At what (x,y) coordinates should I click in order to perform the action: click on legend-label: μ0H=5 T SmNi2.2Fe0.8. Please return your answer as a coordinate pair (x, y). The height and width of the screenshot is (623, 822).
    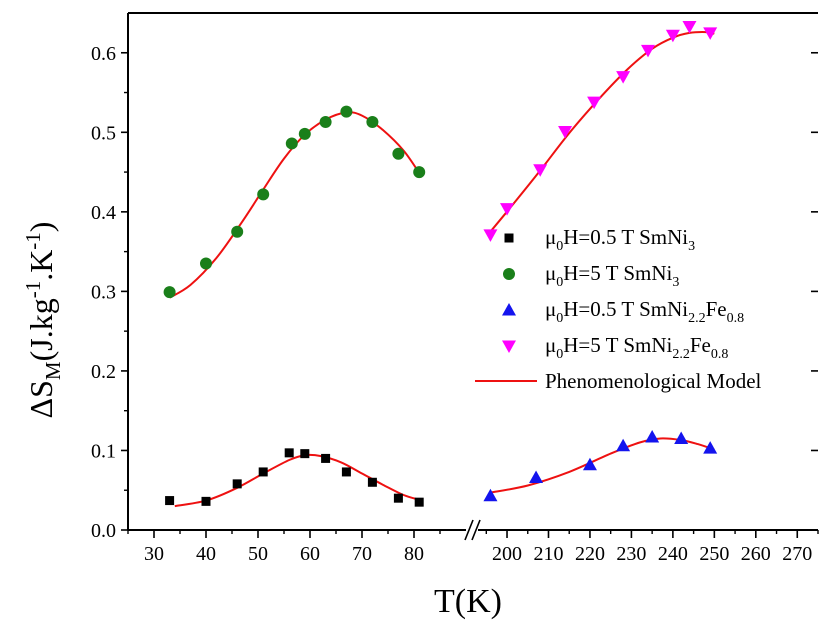
    Looking at the image, I should click on (636, 347).